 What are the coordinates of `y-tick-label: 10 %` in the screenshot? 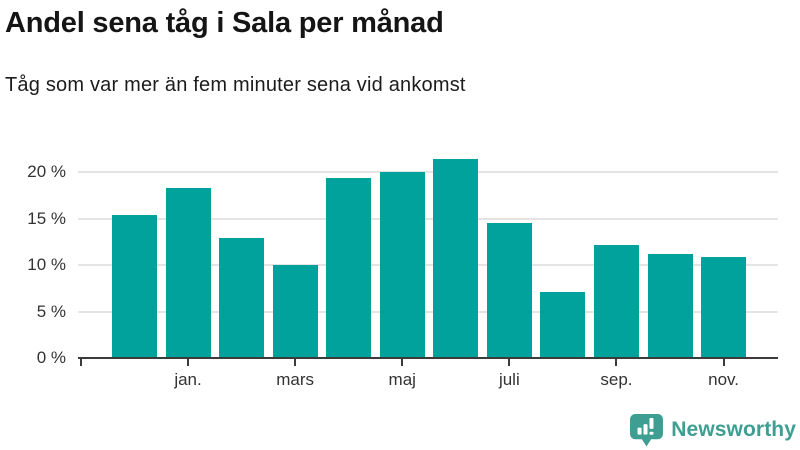 It's located at (46, 265).